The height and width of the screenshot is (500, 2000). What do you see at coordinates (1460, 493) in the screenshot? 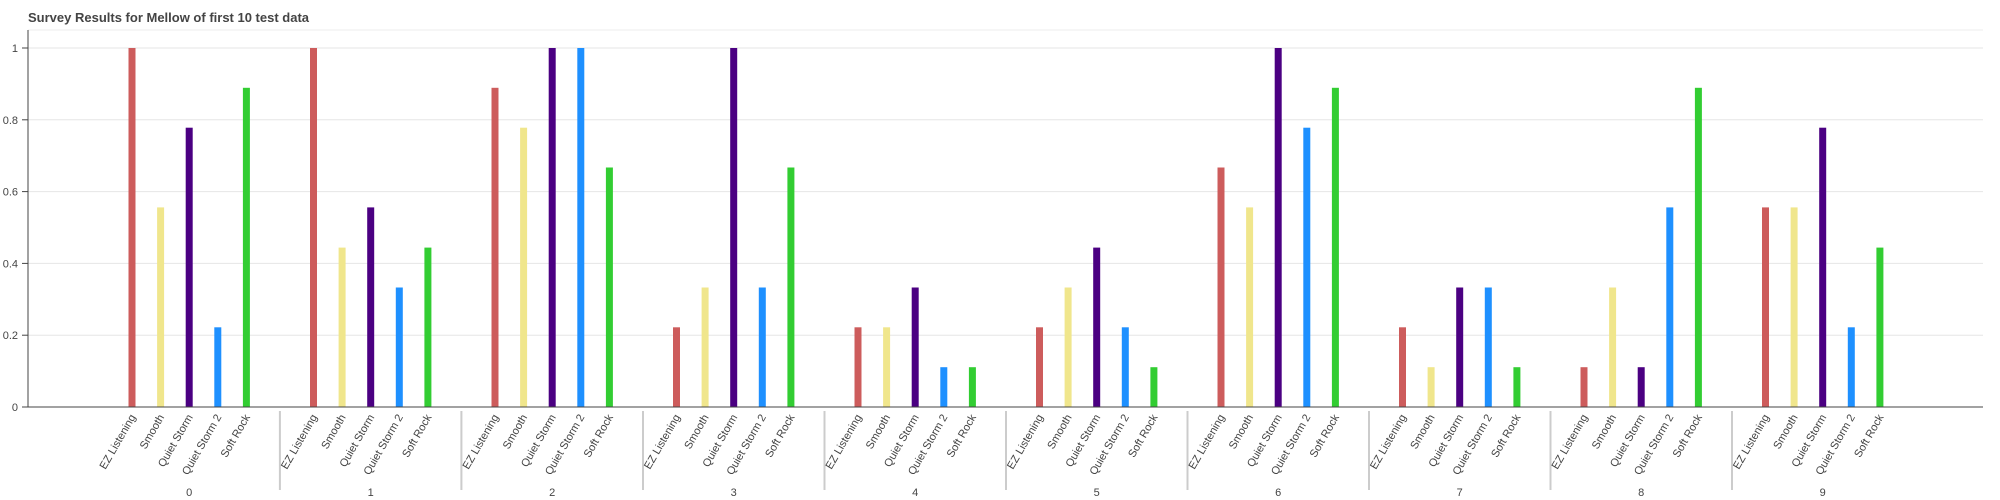
I see `group-label: 7` at bounding box center [1460, 493].